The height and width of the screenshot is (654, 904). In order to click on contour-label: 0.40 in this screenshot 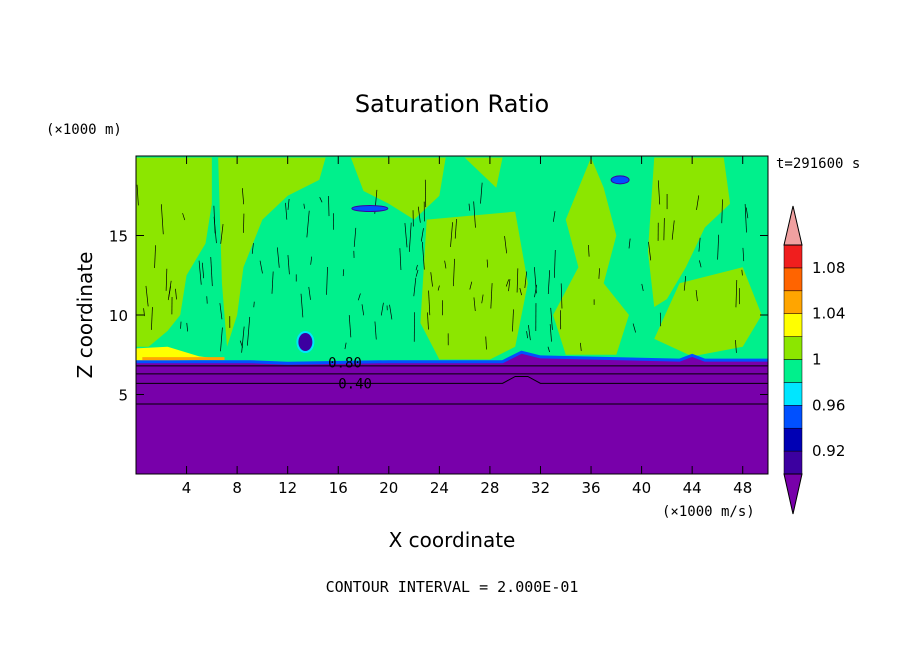, I will do `click(355, 384)`.